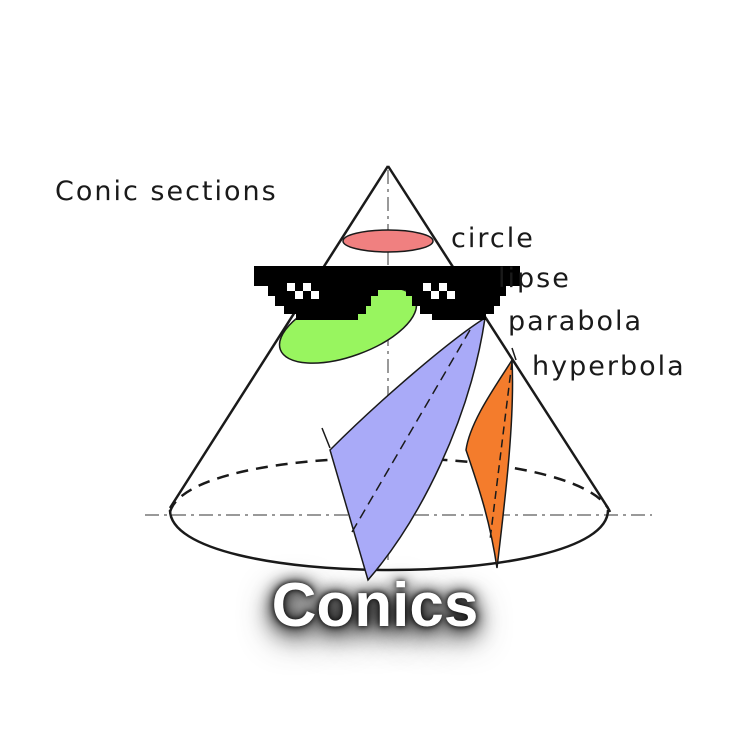 This screenshot has height=750, width=750. I want to click on cone-right-side, so click(498, 337).